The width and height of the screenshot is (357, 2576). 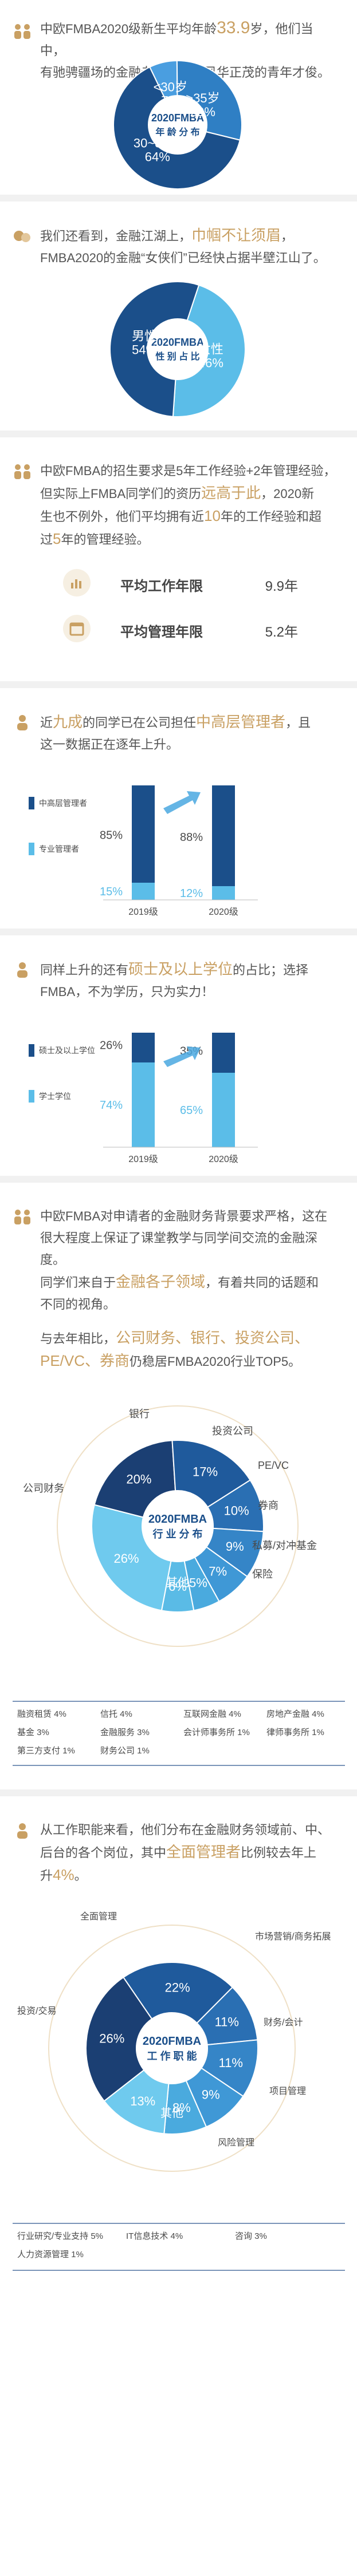 What do you see at coordinates (202, 98) in the screenshot?
I see `slice-label: >35岁` at bounding box center [202, 98].